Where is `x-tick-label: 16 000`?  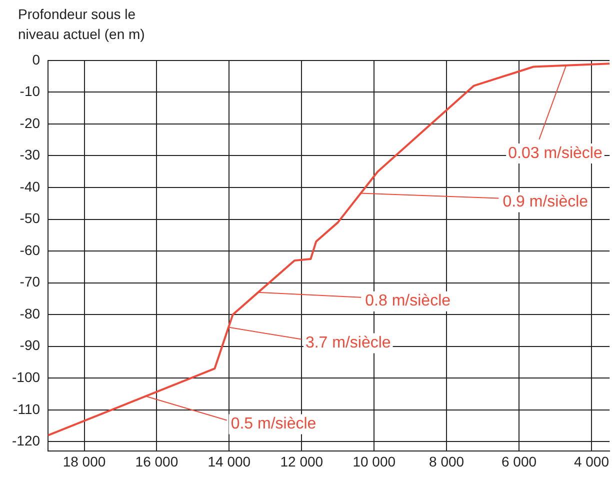 x-tick-label: 16 000 is located at coordinates (156, 461).